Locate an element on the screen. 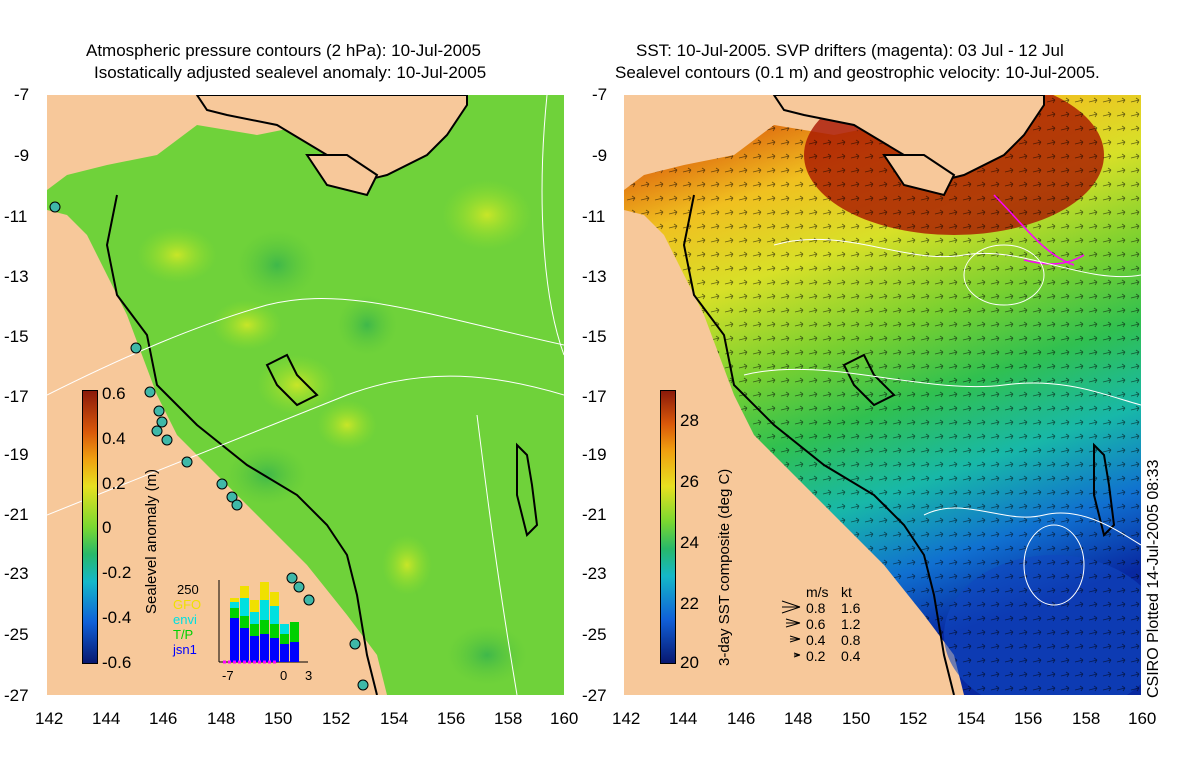 The image size is (1200, 780). velocity-legend-ms: 0.4 is located at coordinates (816, 640).